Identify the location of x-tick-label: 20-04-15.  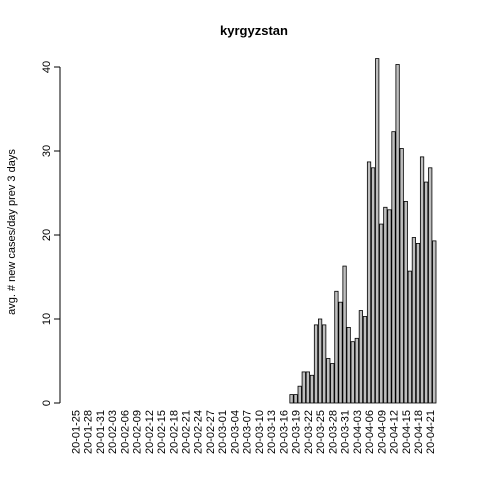
(407, 432).